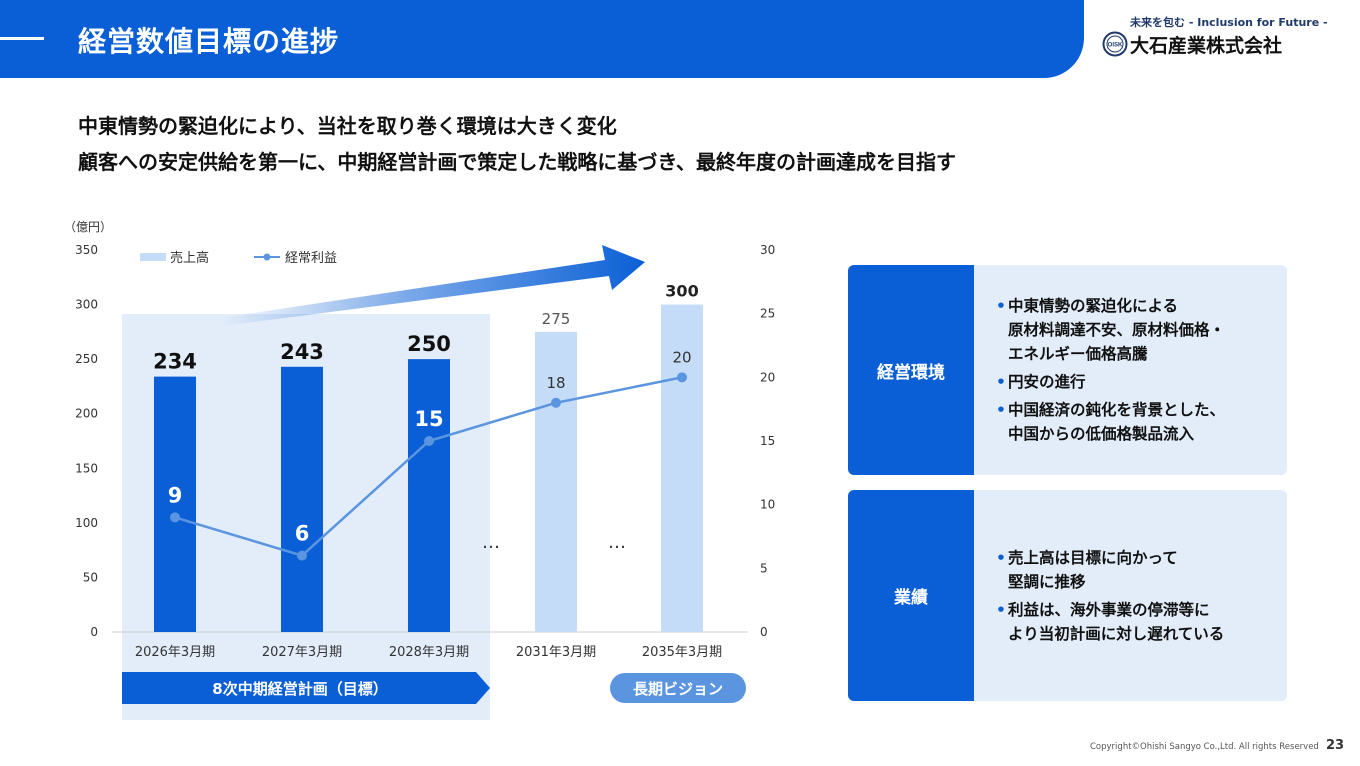  What do you see at coordinates (175, 362) in the screenshot?
I see `sales-value-label: 234` at bounding box center [175, 362].